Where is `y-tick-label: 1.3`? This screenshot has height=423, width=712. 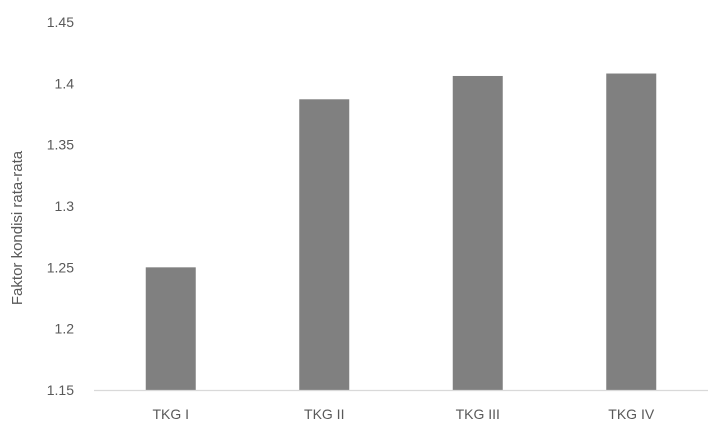 y-tick-label: 1.3 is located at coordinates (65, 206).